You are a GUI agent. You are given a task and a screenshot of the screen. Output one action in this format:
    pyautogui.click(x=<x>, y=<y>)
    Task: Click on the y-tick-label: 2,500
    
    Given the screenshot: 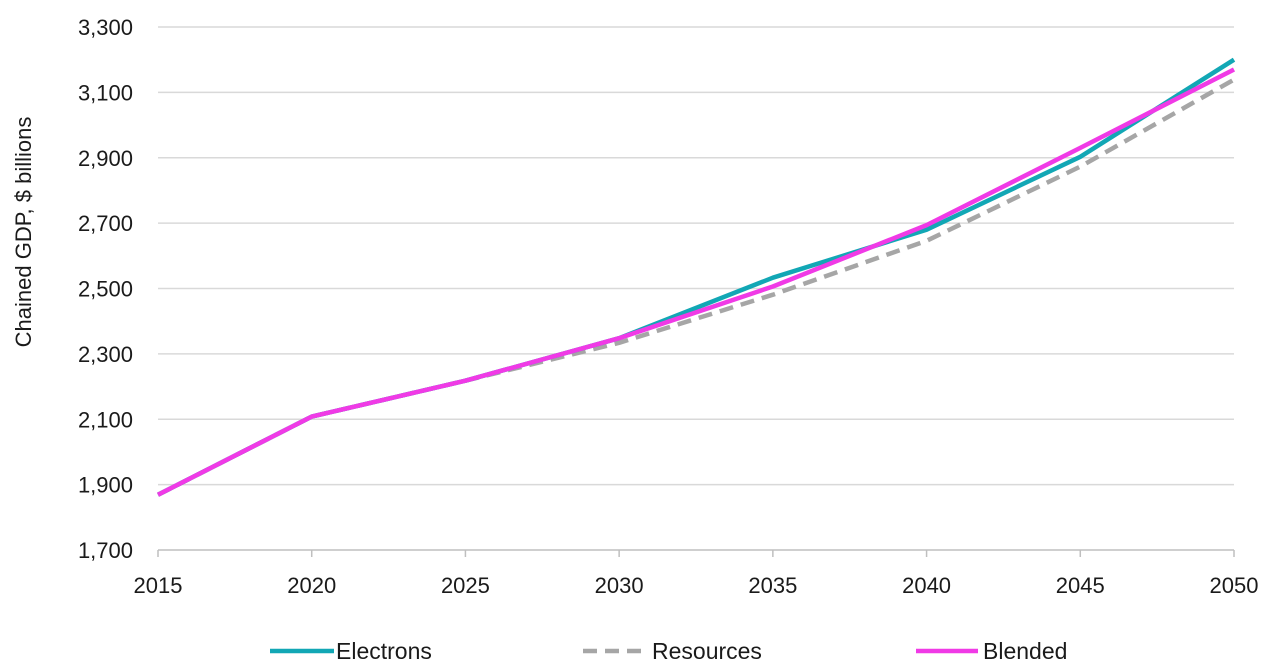 What is the action you would take?
    pyautogui.click(x=105, y=289)
    